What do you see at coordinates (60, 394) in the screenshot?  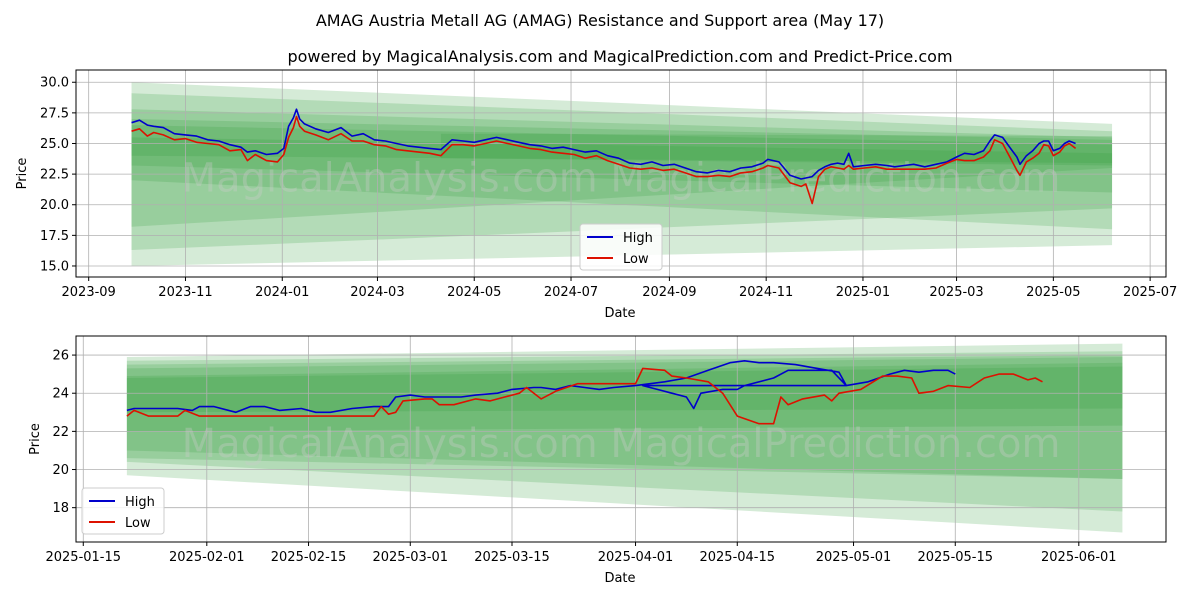 I see `y-tick-label: 24` at bounding box center [60, 394].